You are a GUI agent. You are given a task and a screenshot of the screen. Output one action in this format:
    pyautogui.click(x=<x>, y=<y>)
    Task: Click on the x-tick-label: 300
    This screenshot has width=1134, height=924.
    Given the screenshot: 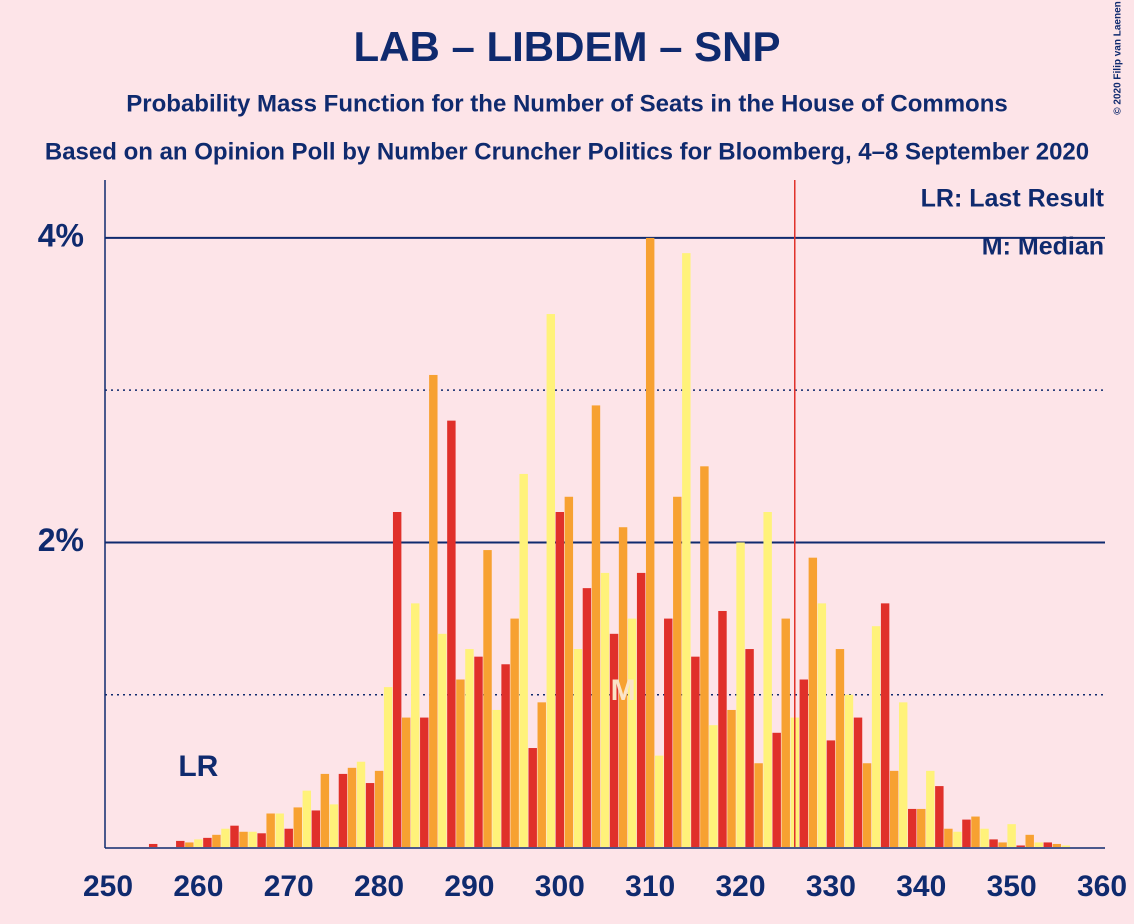 What is the action you would take?
    pyautogui.click(x=560, y=886)
    